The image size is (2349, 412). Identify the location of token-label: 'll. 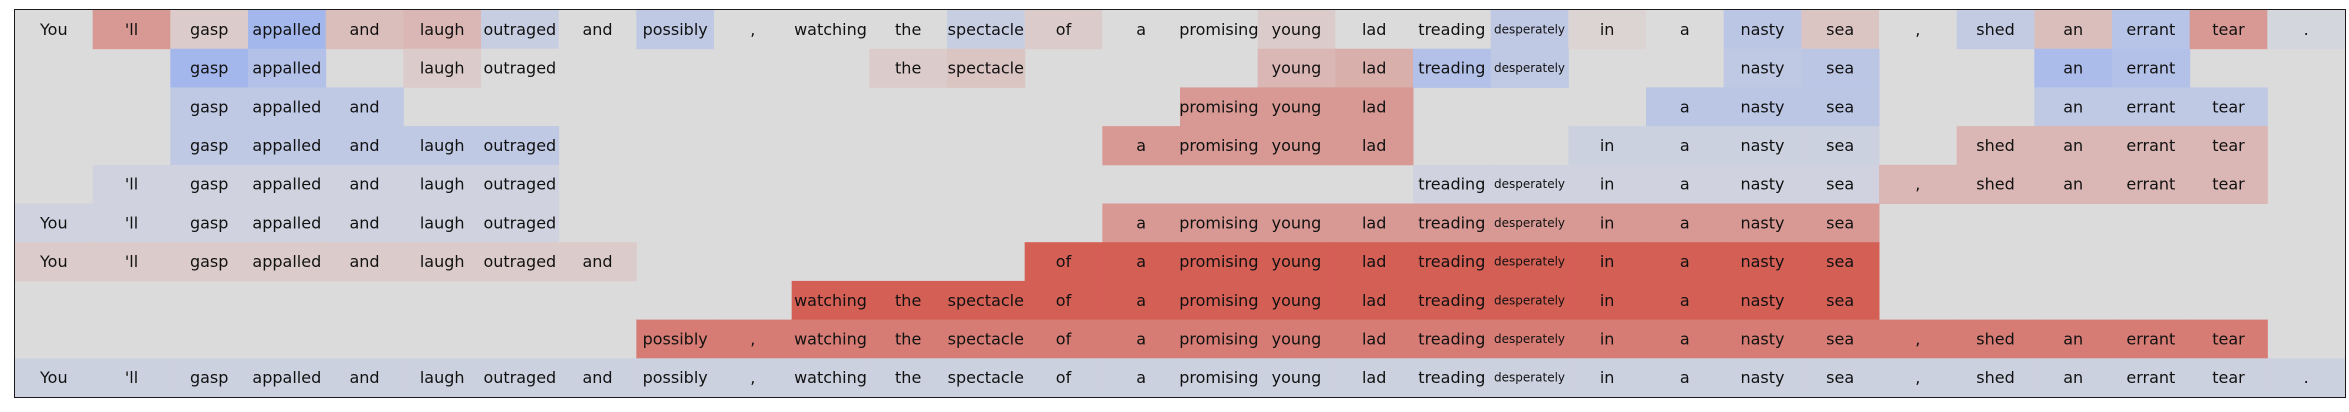
(131, 261).